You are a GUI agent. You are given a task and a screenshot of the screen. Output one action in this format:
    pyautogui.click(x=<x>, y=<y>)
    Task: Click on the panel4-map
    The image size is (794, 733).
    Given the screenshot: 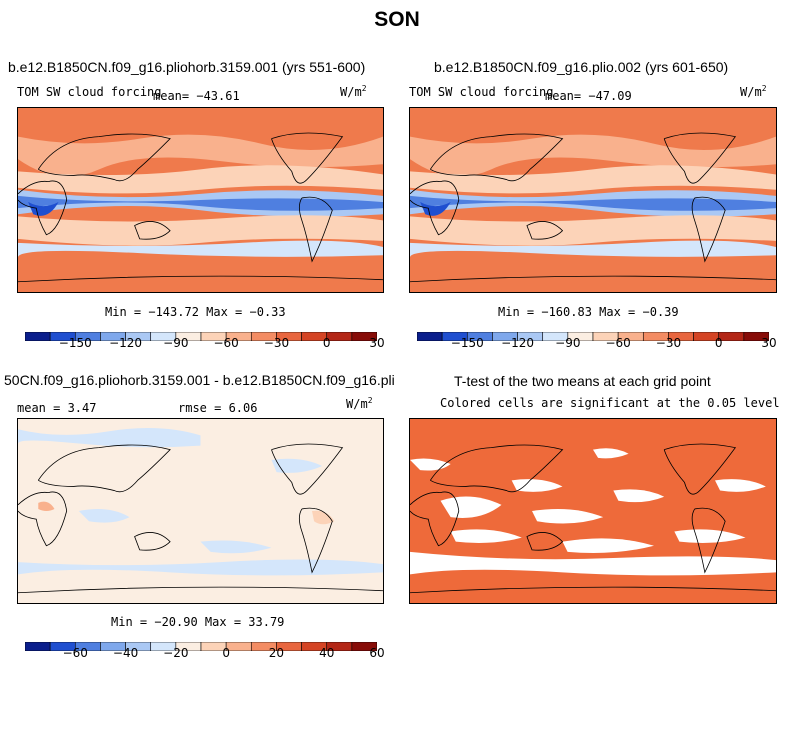 What is the action you would take?
    pyautogui.click(x=593, y=511)
    